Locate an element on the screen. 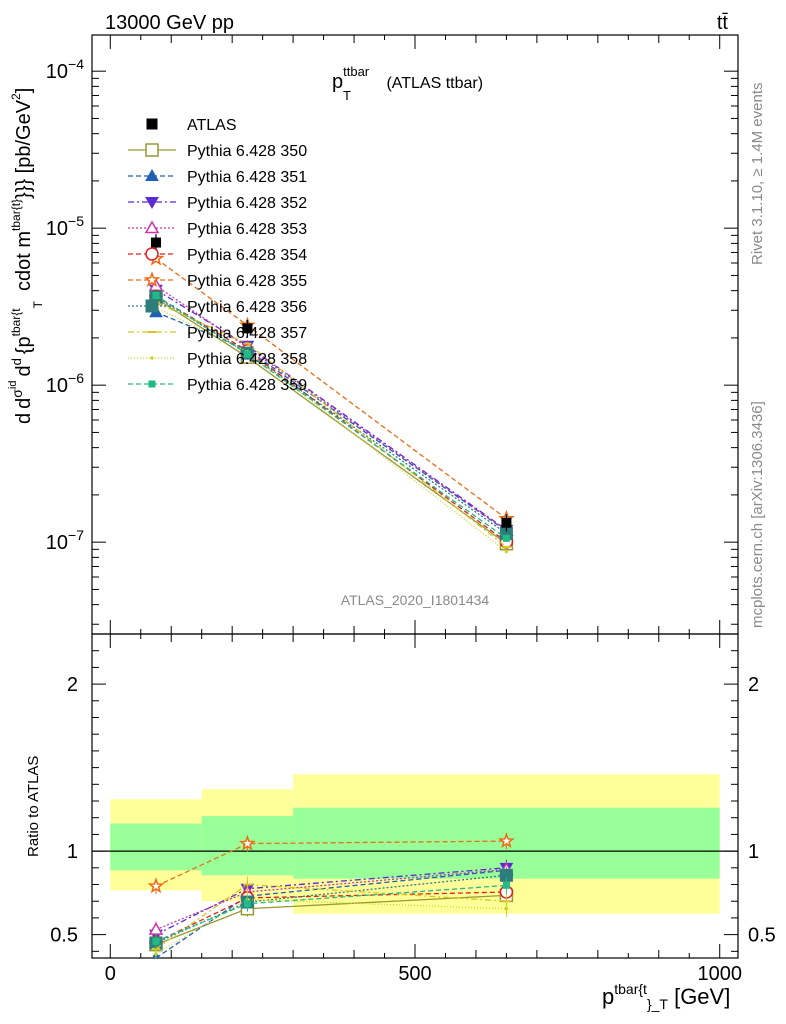 The height and width of the screenshot is (1024, 786). legend-label: Pythia 6.428 350 is located at coordinates (247, 151).